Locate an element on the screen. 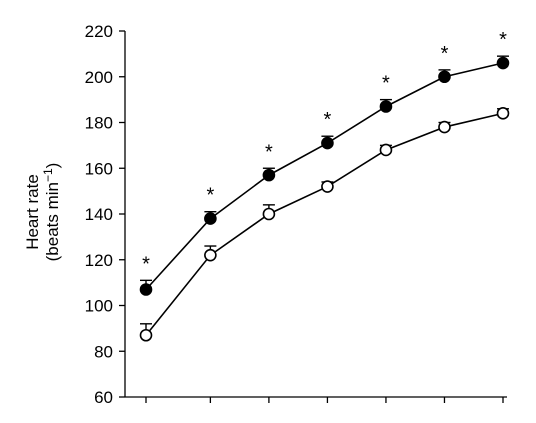  y-axis-unit-label: (beats min−1) is located at coordinates (51, 212).